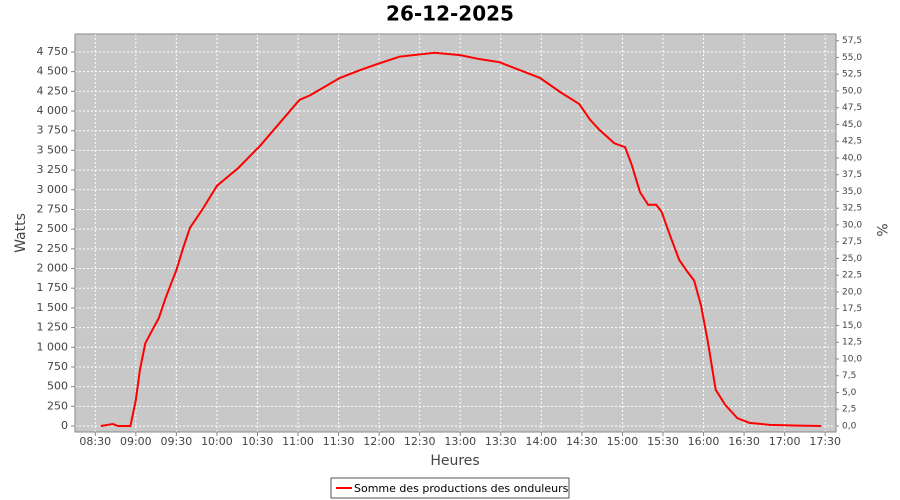  Describe the element at coordinates (53, 130) in the screenshot. I see `y-tick-label: 3 750` at that location.